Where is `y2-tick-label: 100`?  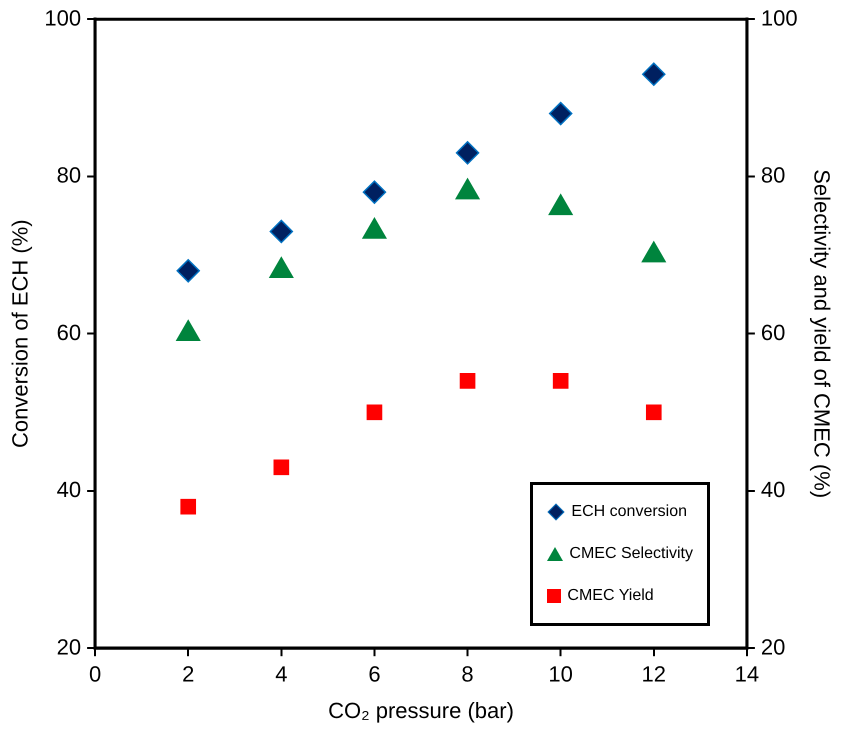
y2-tick-label: 100 is located at coordinates (779, 17).